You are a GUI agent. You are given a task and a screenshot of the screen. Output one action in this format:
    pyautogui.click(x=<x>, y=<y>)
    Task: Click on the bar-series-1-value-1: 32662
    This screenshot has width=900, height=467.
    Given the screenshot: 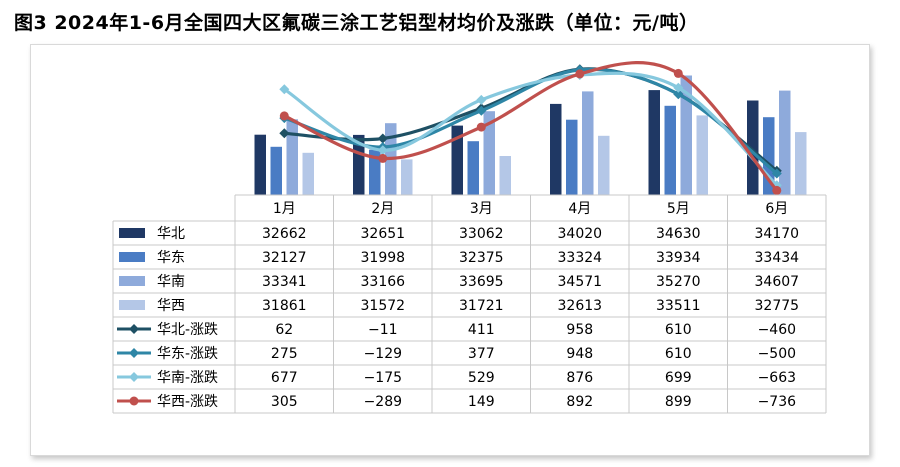 What is the action you would take?
    pyautogui.click(x=284, y=234)
    